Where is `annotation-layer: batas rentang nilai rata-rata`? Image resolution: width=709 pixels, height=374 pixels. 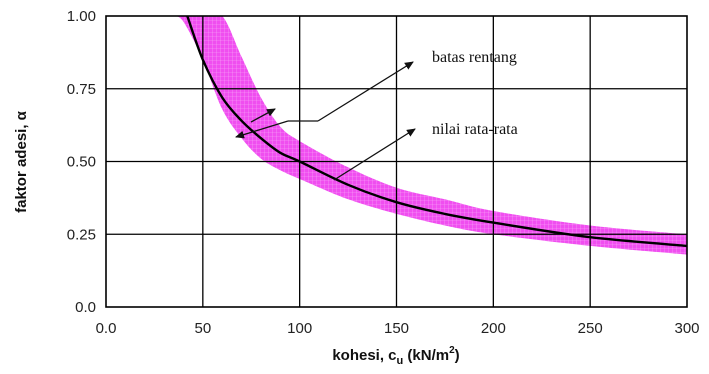
annotation-layer: batas rentang nilai rata-rata is located at coordinates (376, 115).